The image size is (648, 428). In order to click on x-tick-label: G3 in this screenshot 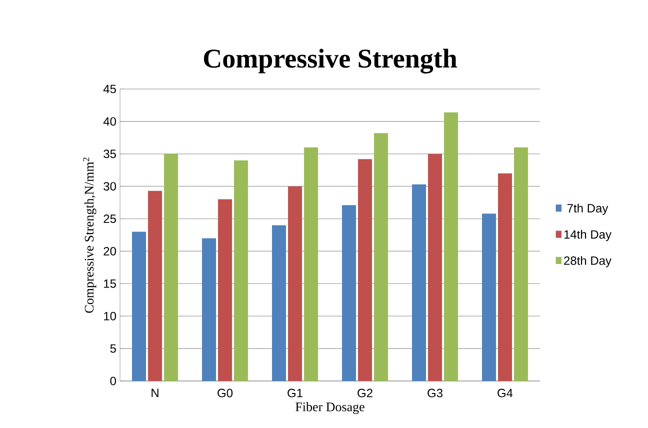, I will do `click(435, 393)`.